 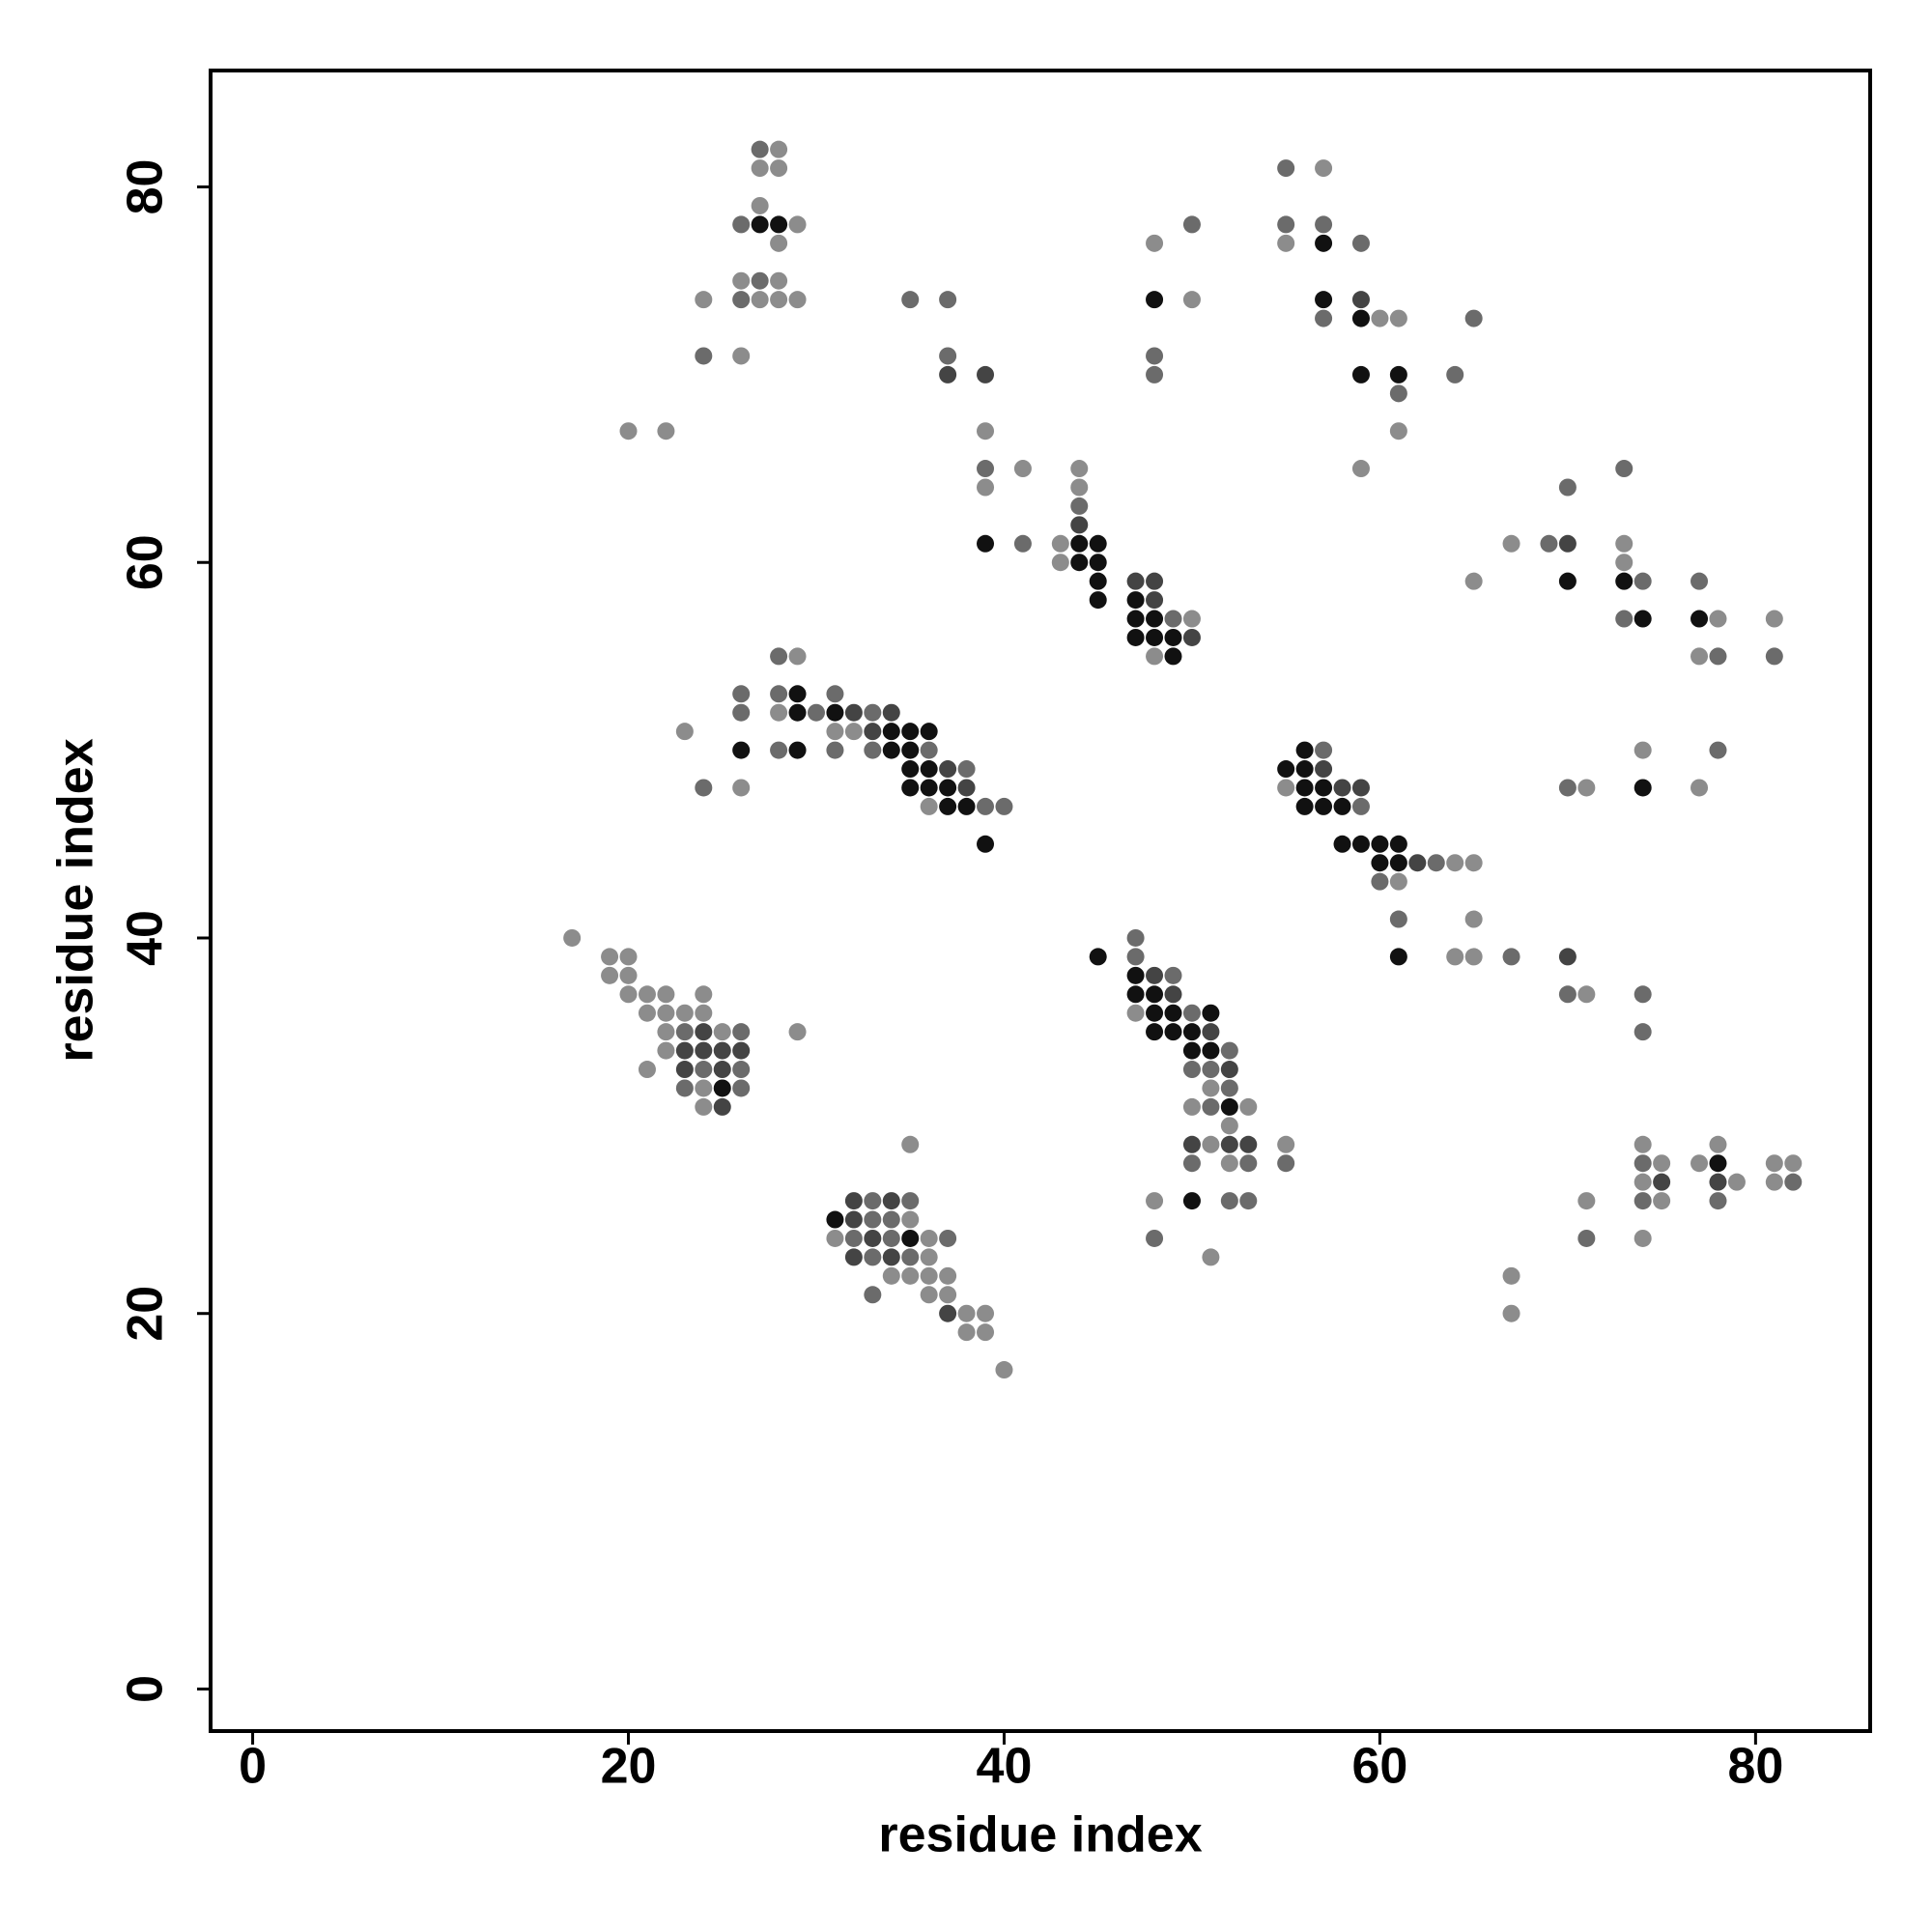 I want to click on x-axis-title: residue index, so click(x=1040, y=1835).